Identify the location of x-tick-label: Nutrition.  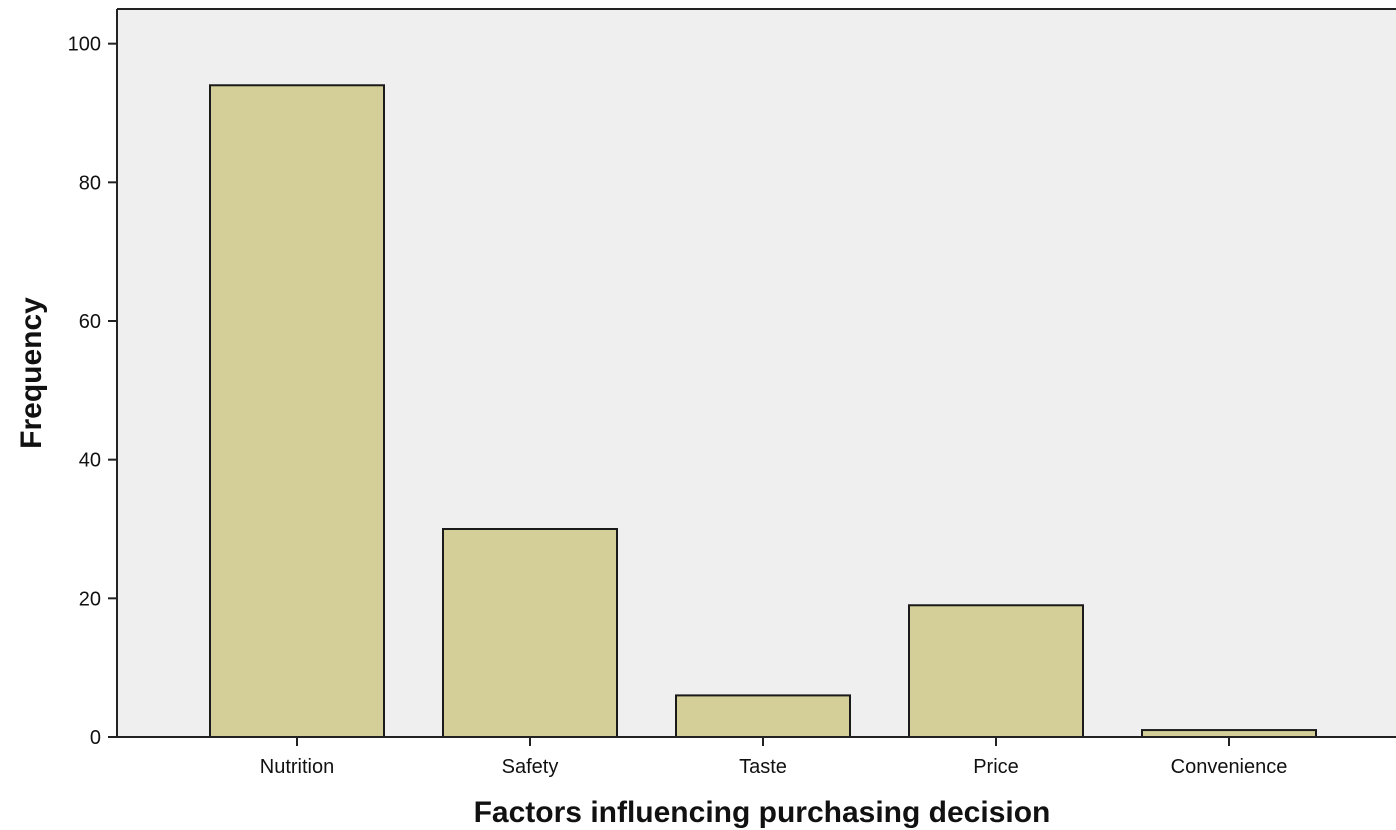
(297, 767).